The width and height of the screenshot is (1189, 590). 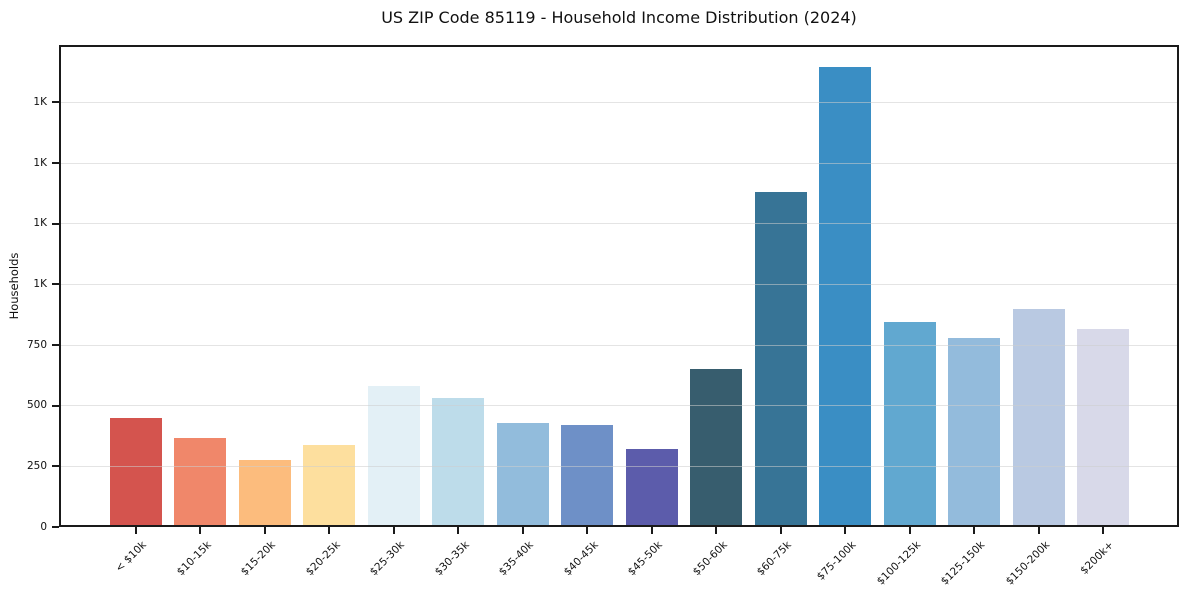 What do you see at coordinates (131, 557) in the screenshot?
I see `x-tick-label: < $10k` at bounding box center [131, 557].